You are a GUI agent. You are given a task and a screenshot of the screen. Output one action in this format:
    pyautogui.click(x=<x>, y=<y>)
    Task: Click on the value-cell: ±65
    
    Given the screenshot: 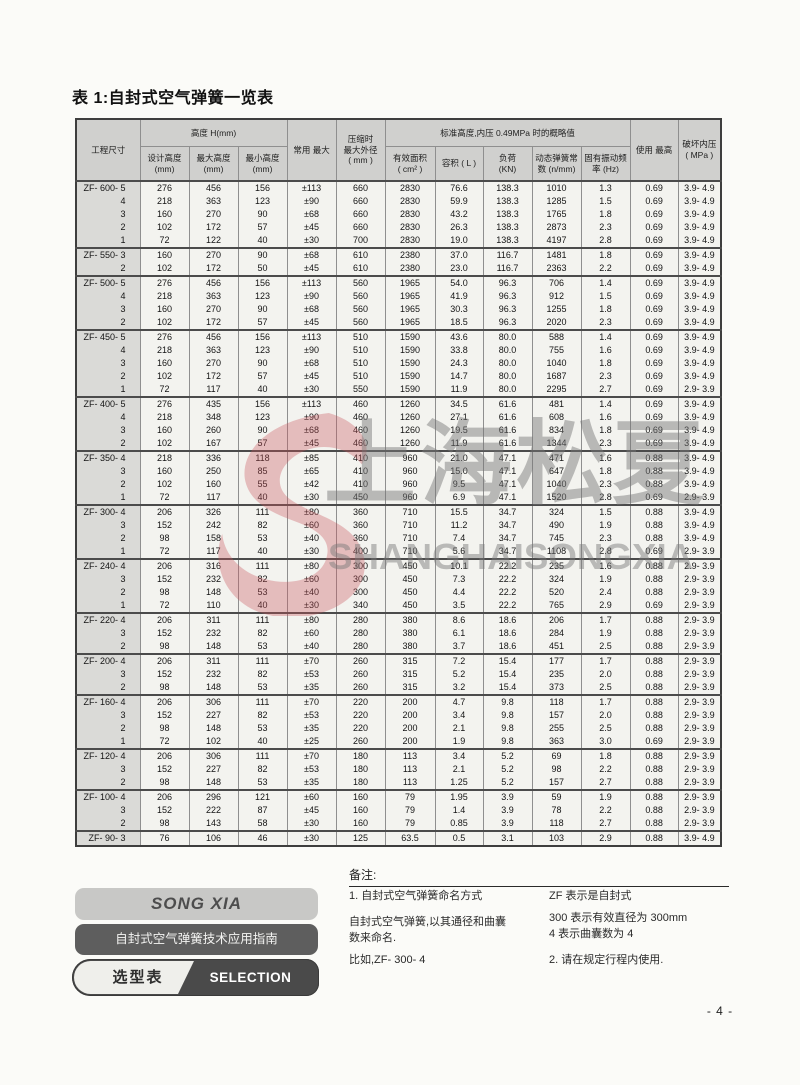 What is the action you would take?
    pyautogui.click(x=311, y=471)
    